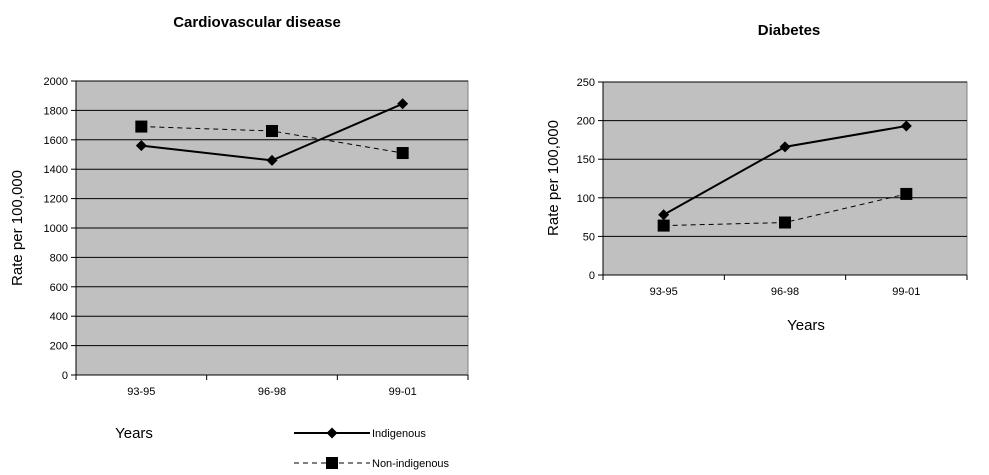 The image size is (989, 475). I want to click on y-tick-label: 1800, so click(56, 111).